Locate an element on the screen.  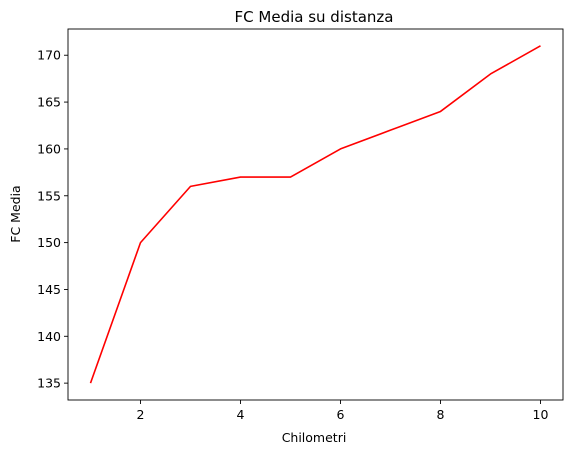
y-tick-label: 170 is located at coordinates (49, 55).